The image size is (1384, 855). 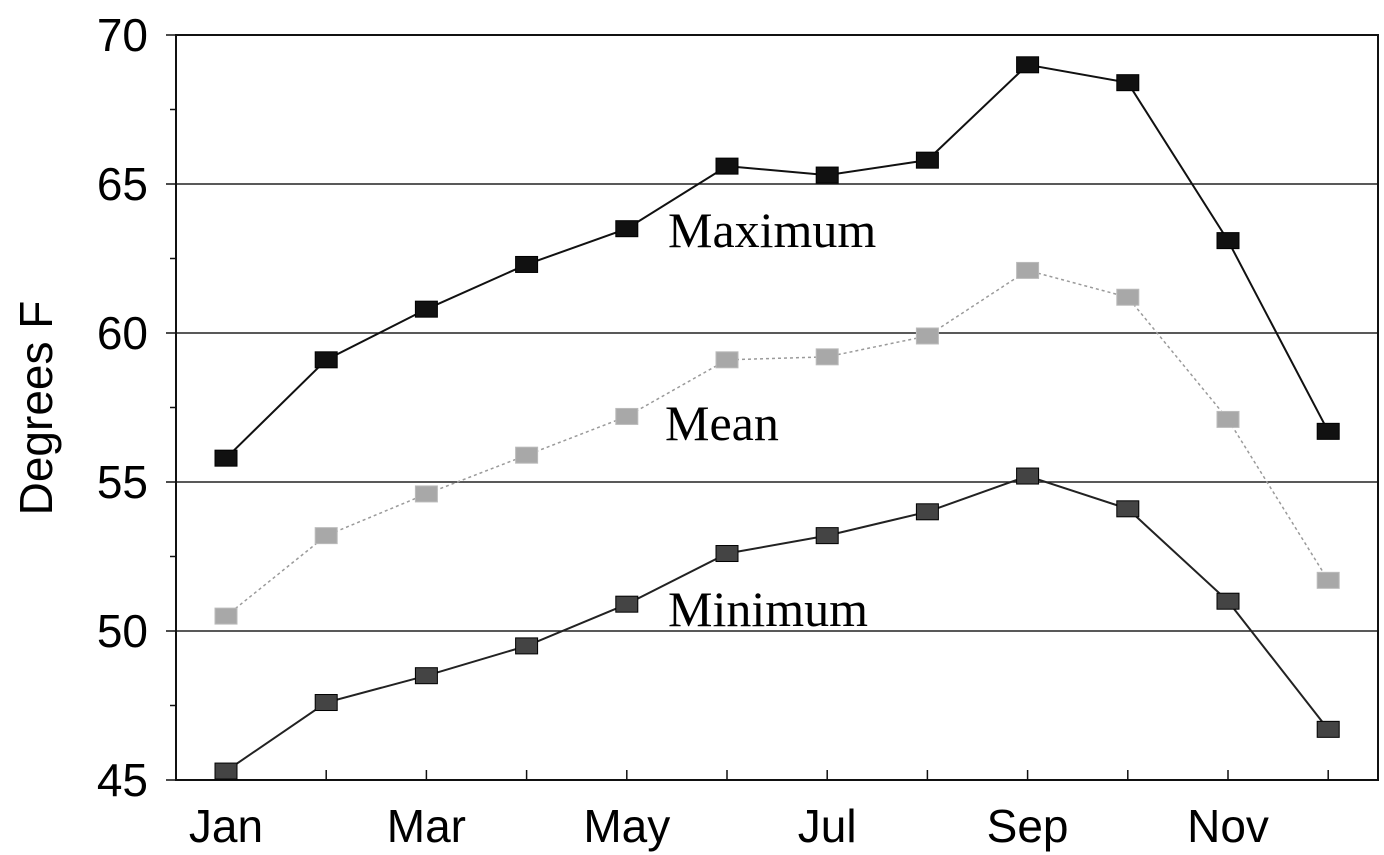 What do you see at coordinates (1028, 65) in the screenshot?
I see `point-maximum-sep` at bounding box center [1028, 65].